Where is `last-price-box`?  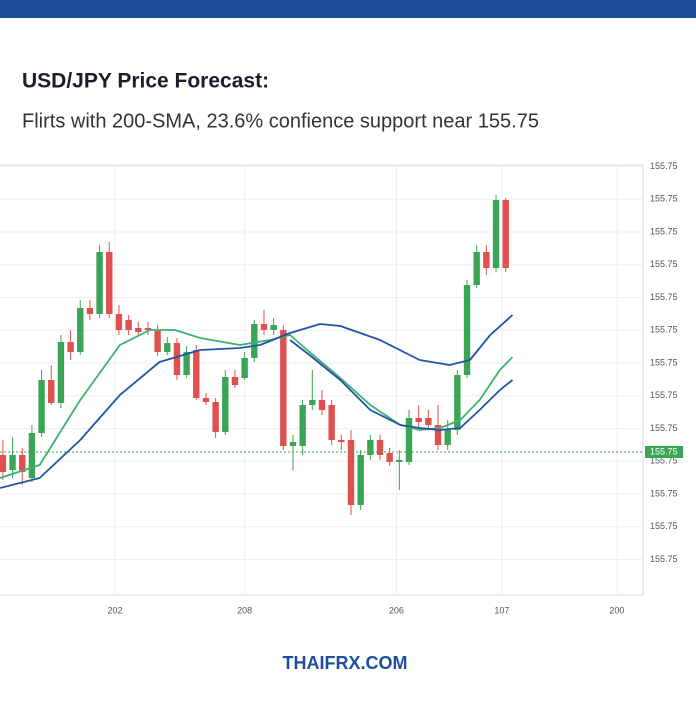 last-price-box is located at coordinates (664, 452).